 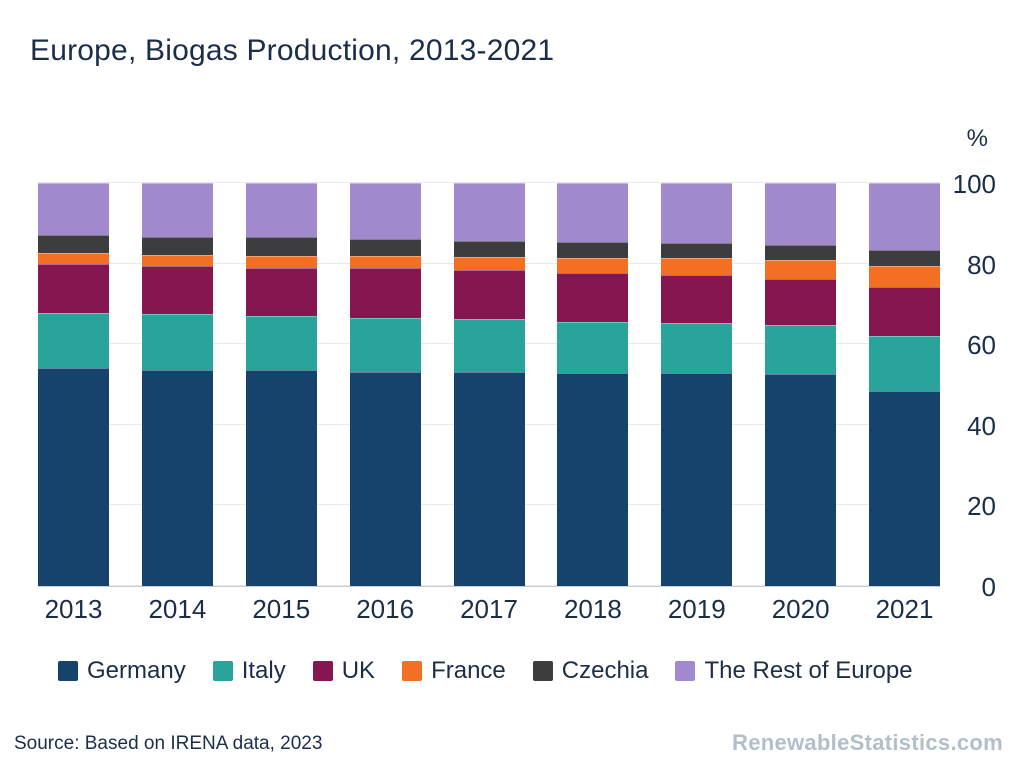 I want to click on bar-segment-france-2013, so click(x=73, y=259).